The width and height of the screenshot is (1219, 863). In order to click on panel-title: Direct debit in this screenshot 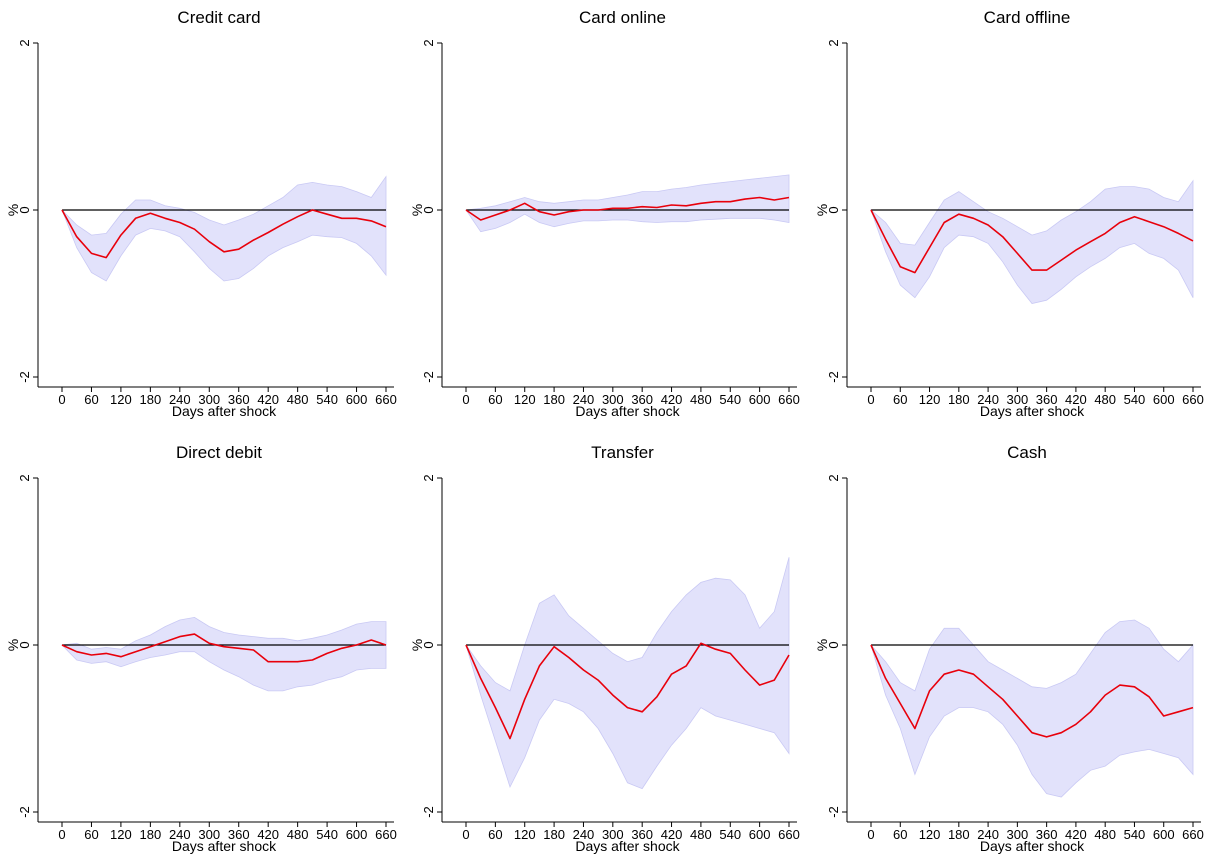, I will do `click(219, 452)`.